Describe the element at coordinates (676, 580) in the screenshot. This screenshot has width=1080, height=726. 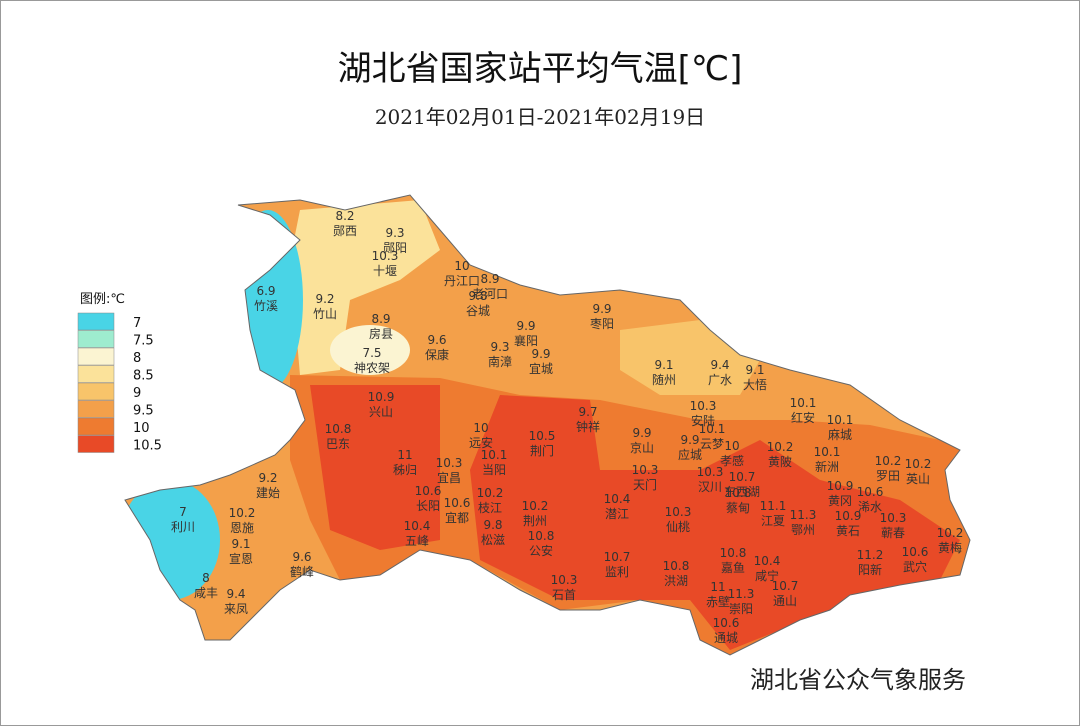
I see `station-name: 洪湖` at that location.